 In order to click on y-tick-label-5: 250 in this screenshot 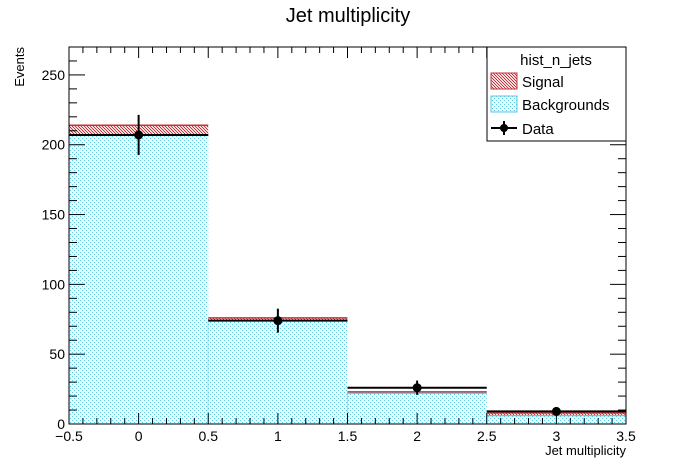, I will do `click(54, 75)`.